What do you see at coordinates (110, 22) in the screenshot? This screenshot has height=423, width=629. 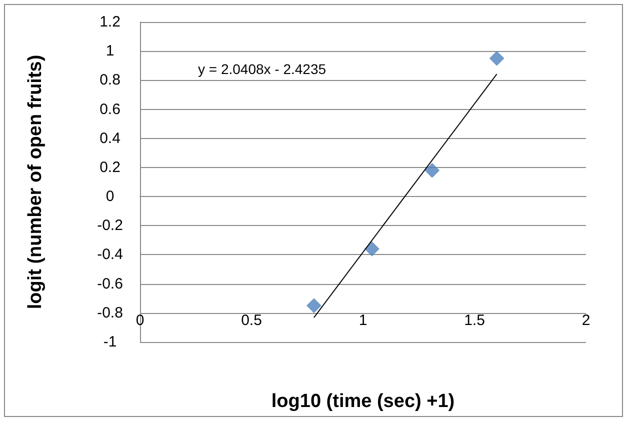 I see `y-tick-label: 1.2` at bounding box center [110, 22].